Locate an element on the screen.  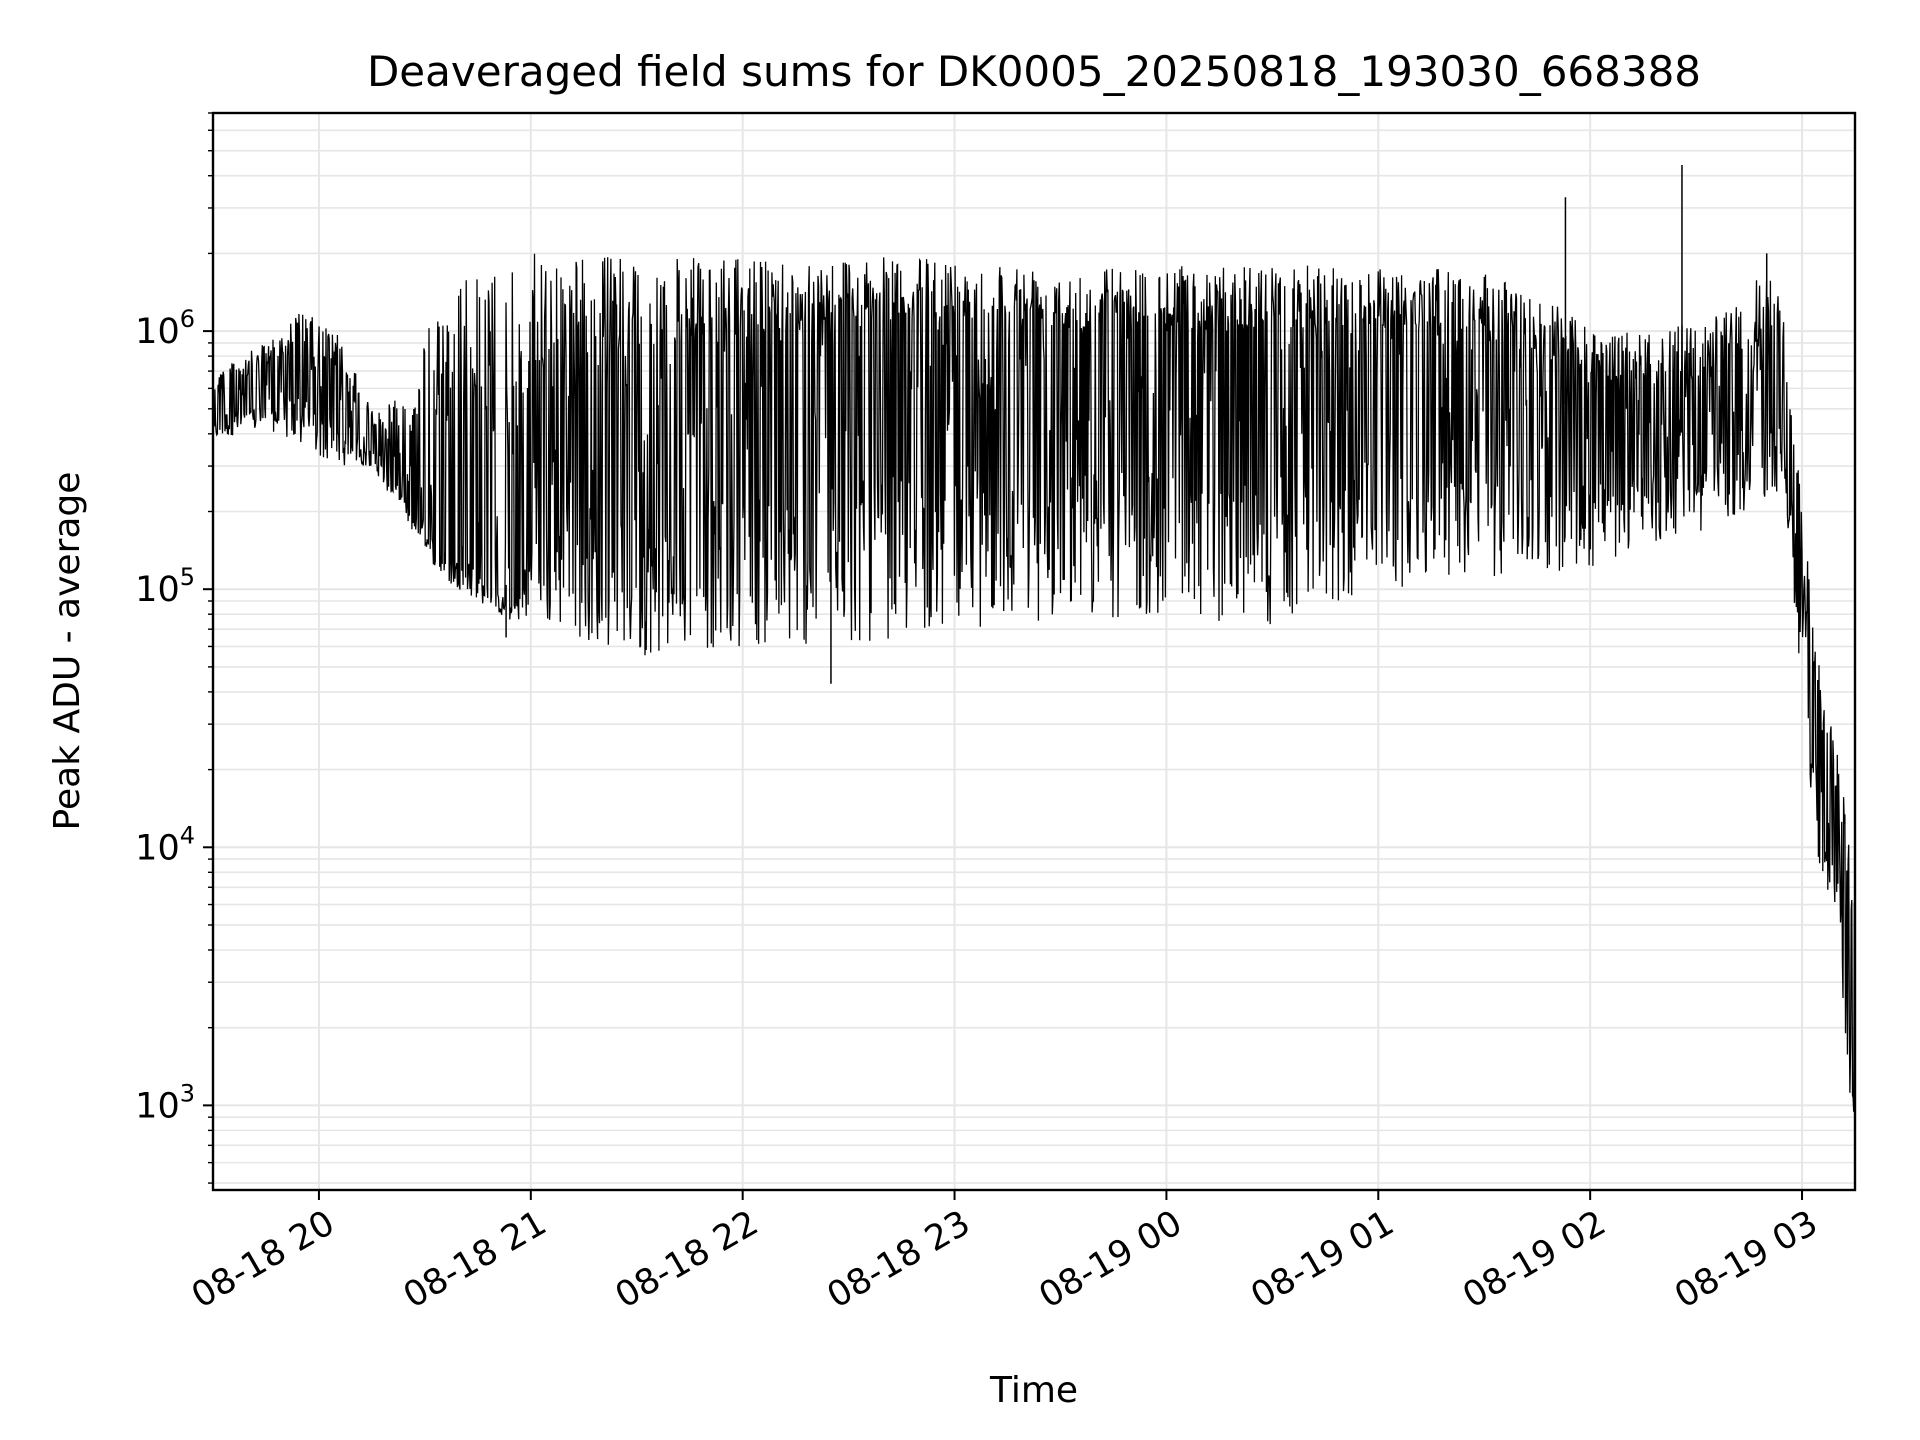
y-tick-label: 10⁵ is located at coordinates (165, 586).